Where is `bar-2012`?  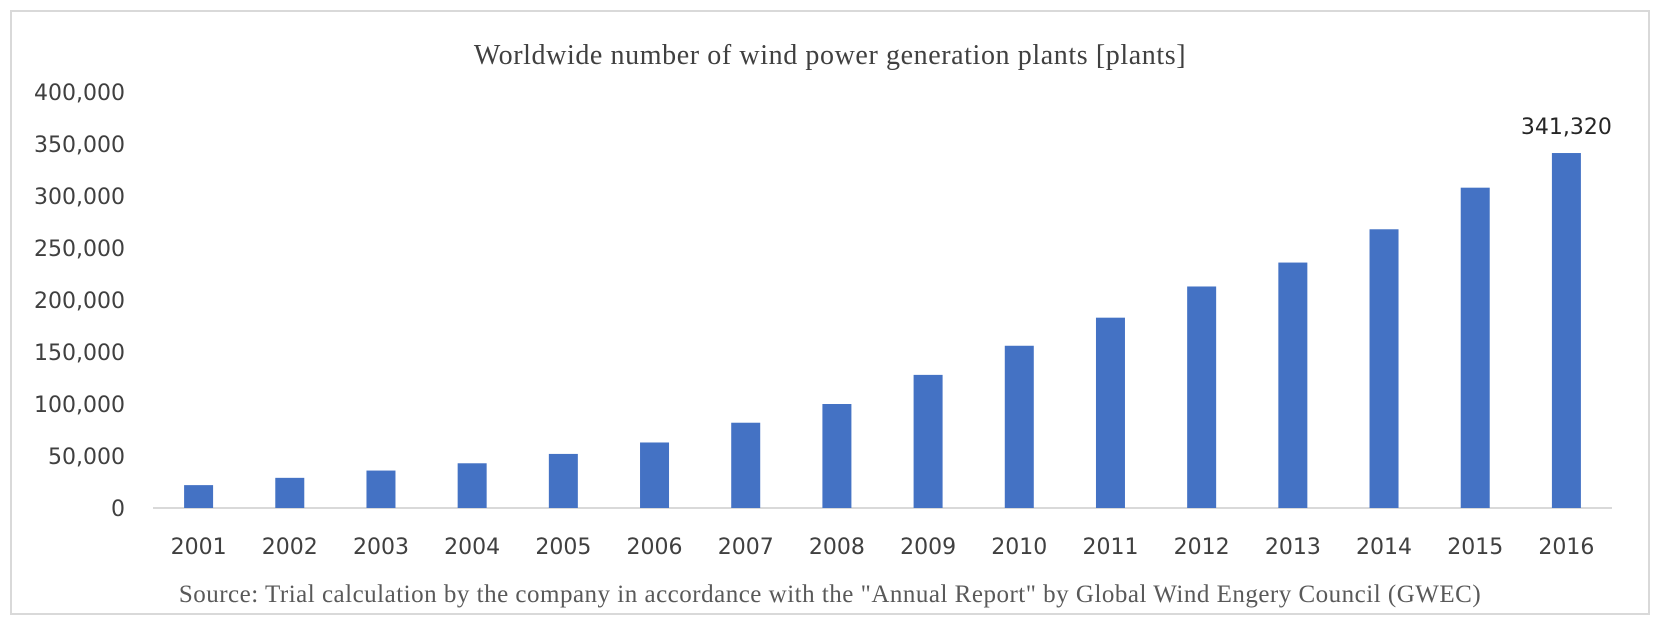 bar-2012 is located at coordinates (1202, 397).